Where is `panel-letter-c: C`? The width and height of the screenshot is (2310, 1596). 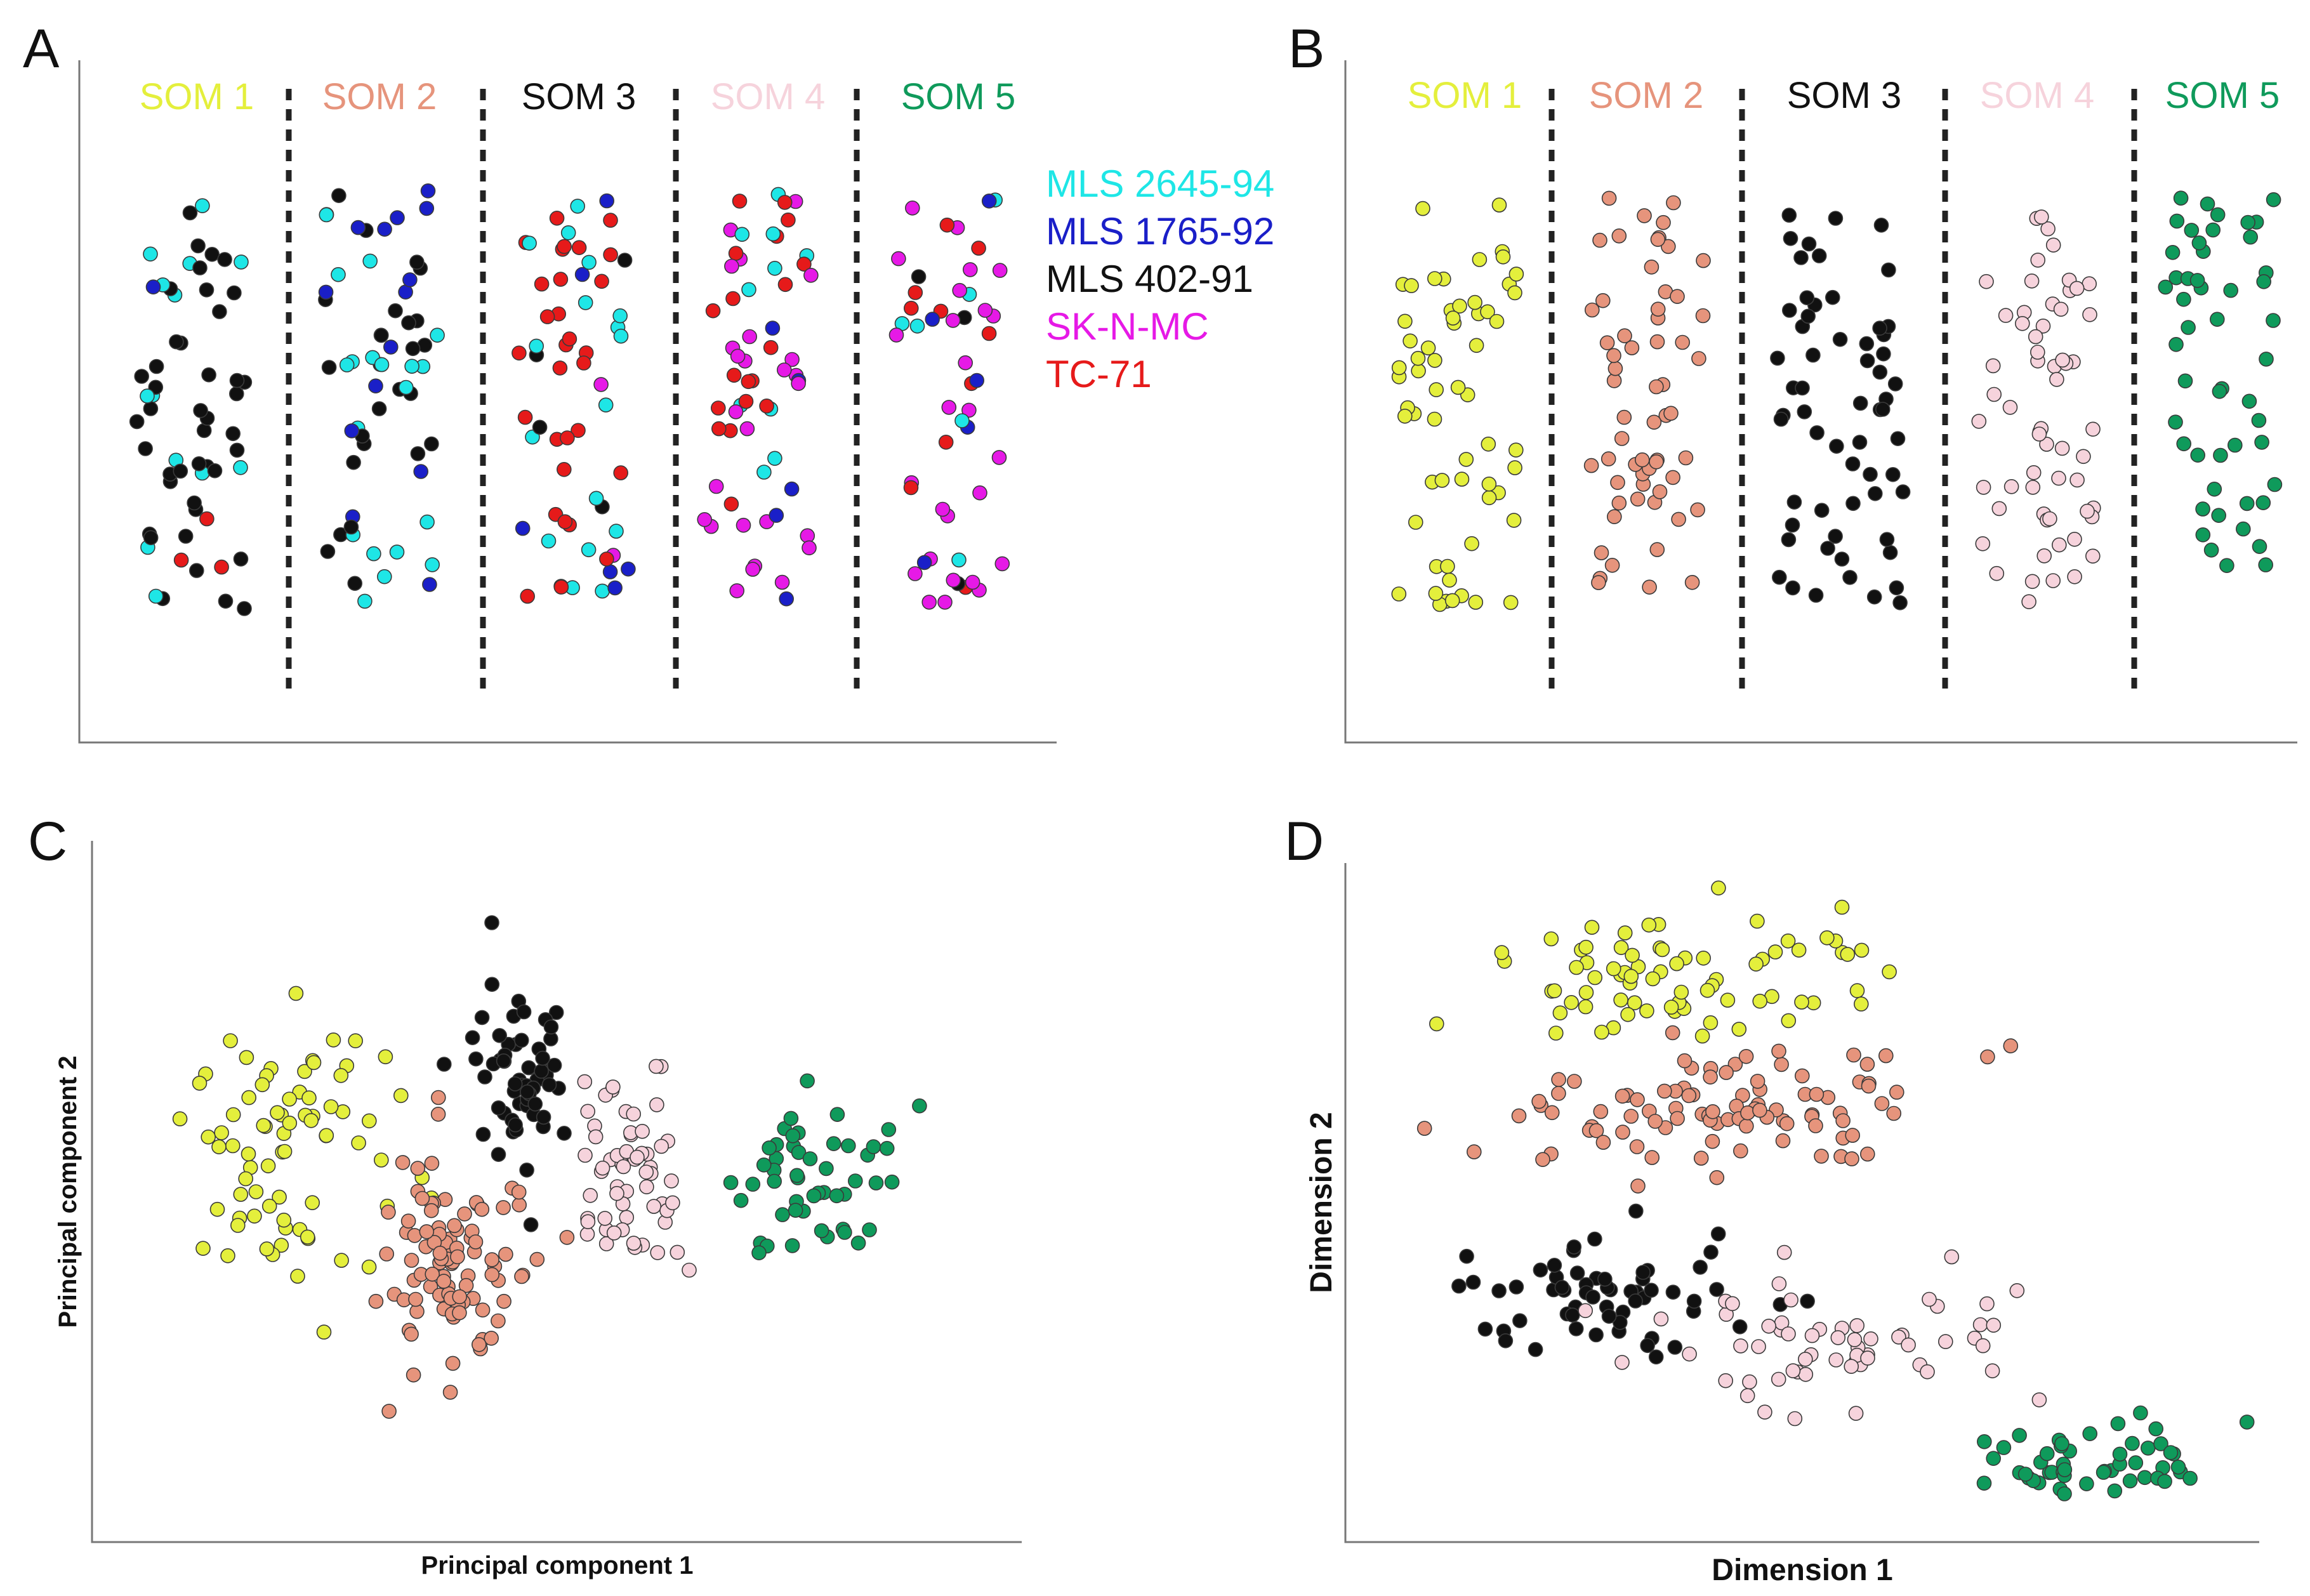 panel-letter-c: C is located at coordinates (47, 841).